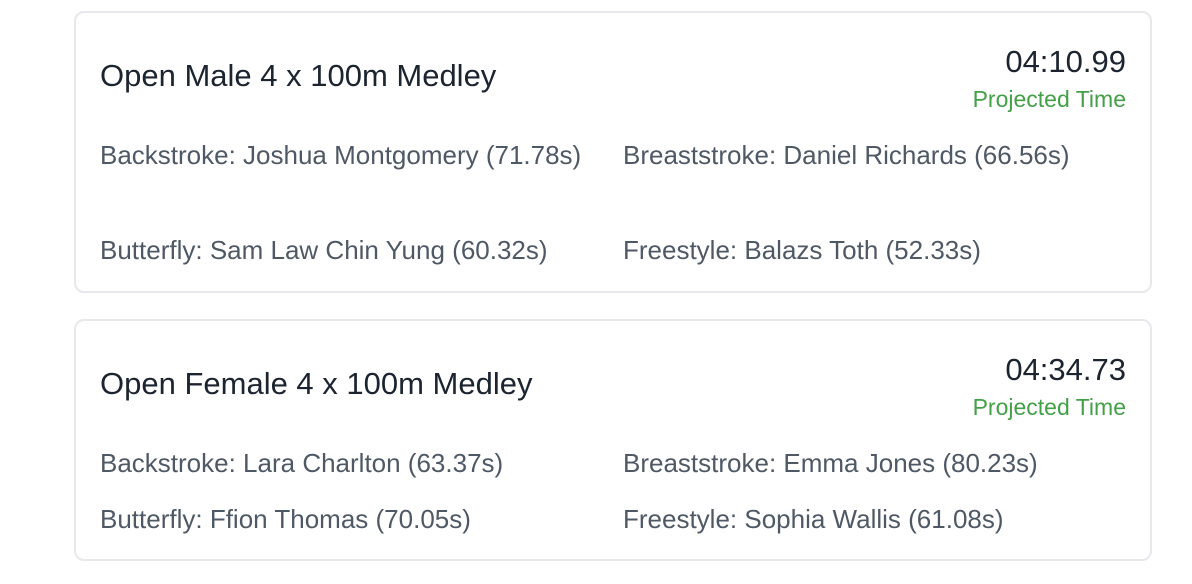  What do you see at coordinates (316, 383) in the screenshot?
I see `relay-title: Open Female 4 x 100m Medley` at bounding box center [316, 383].